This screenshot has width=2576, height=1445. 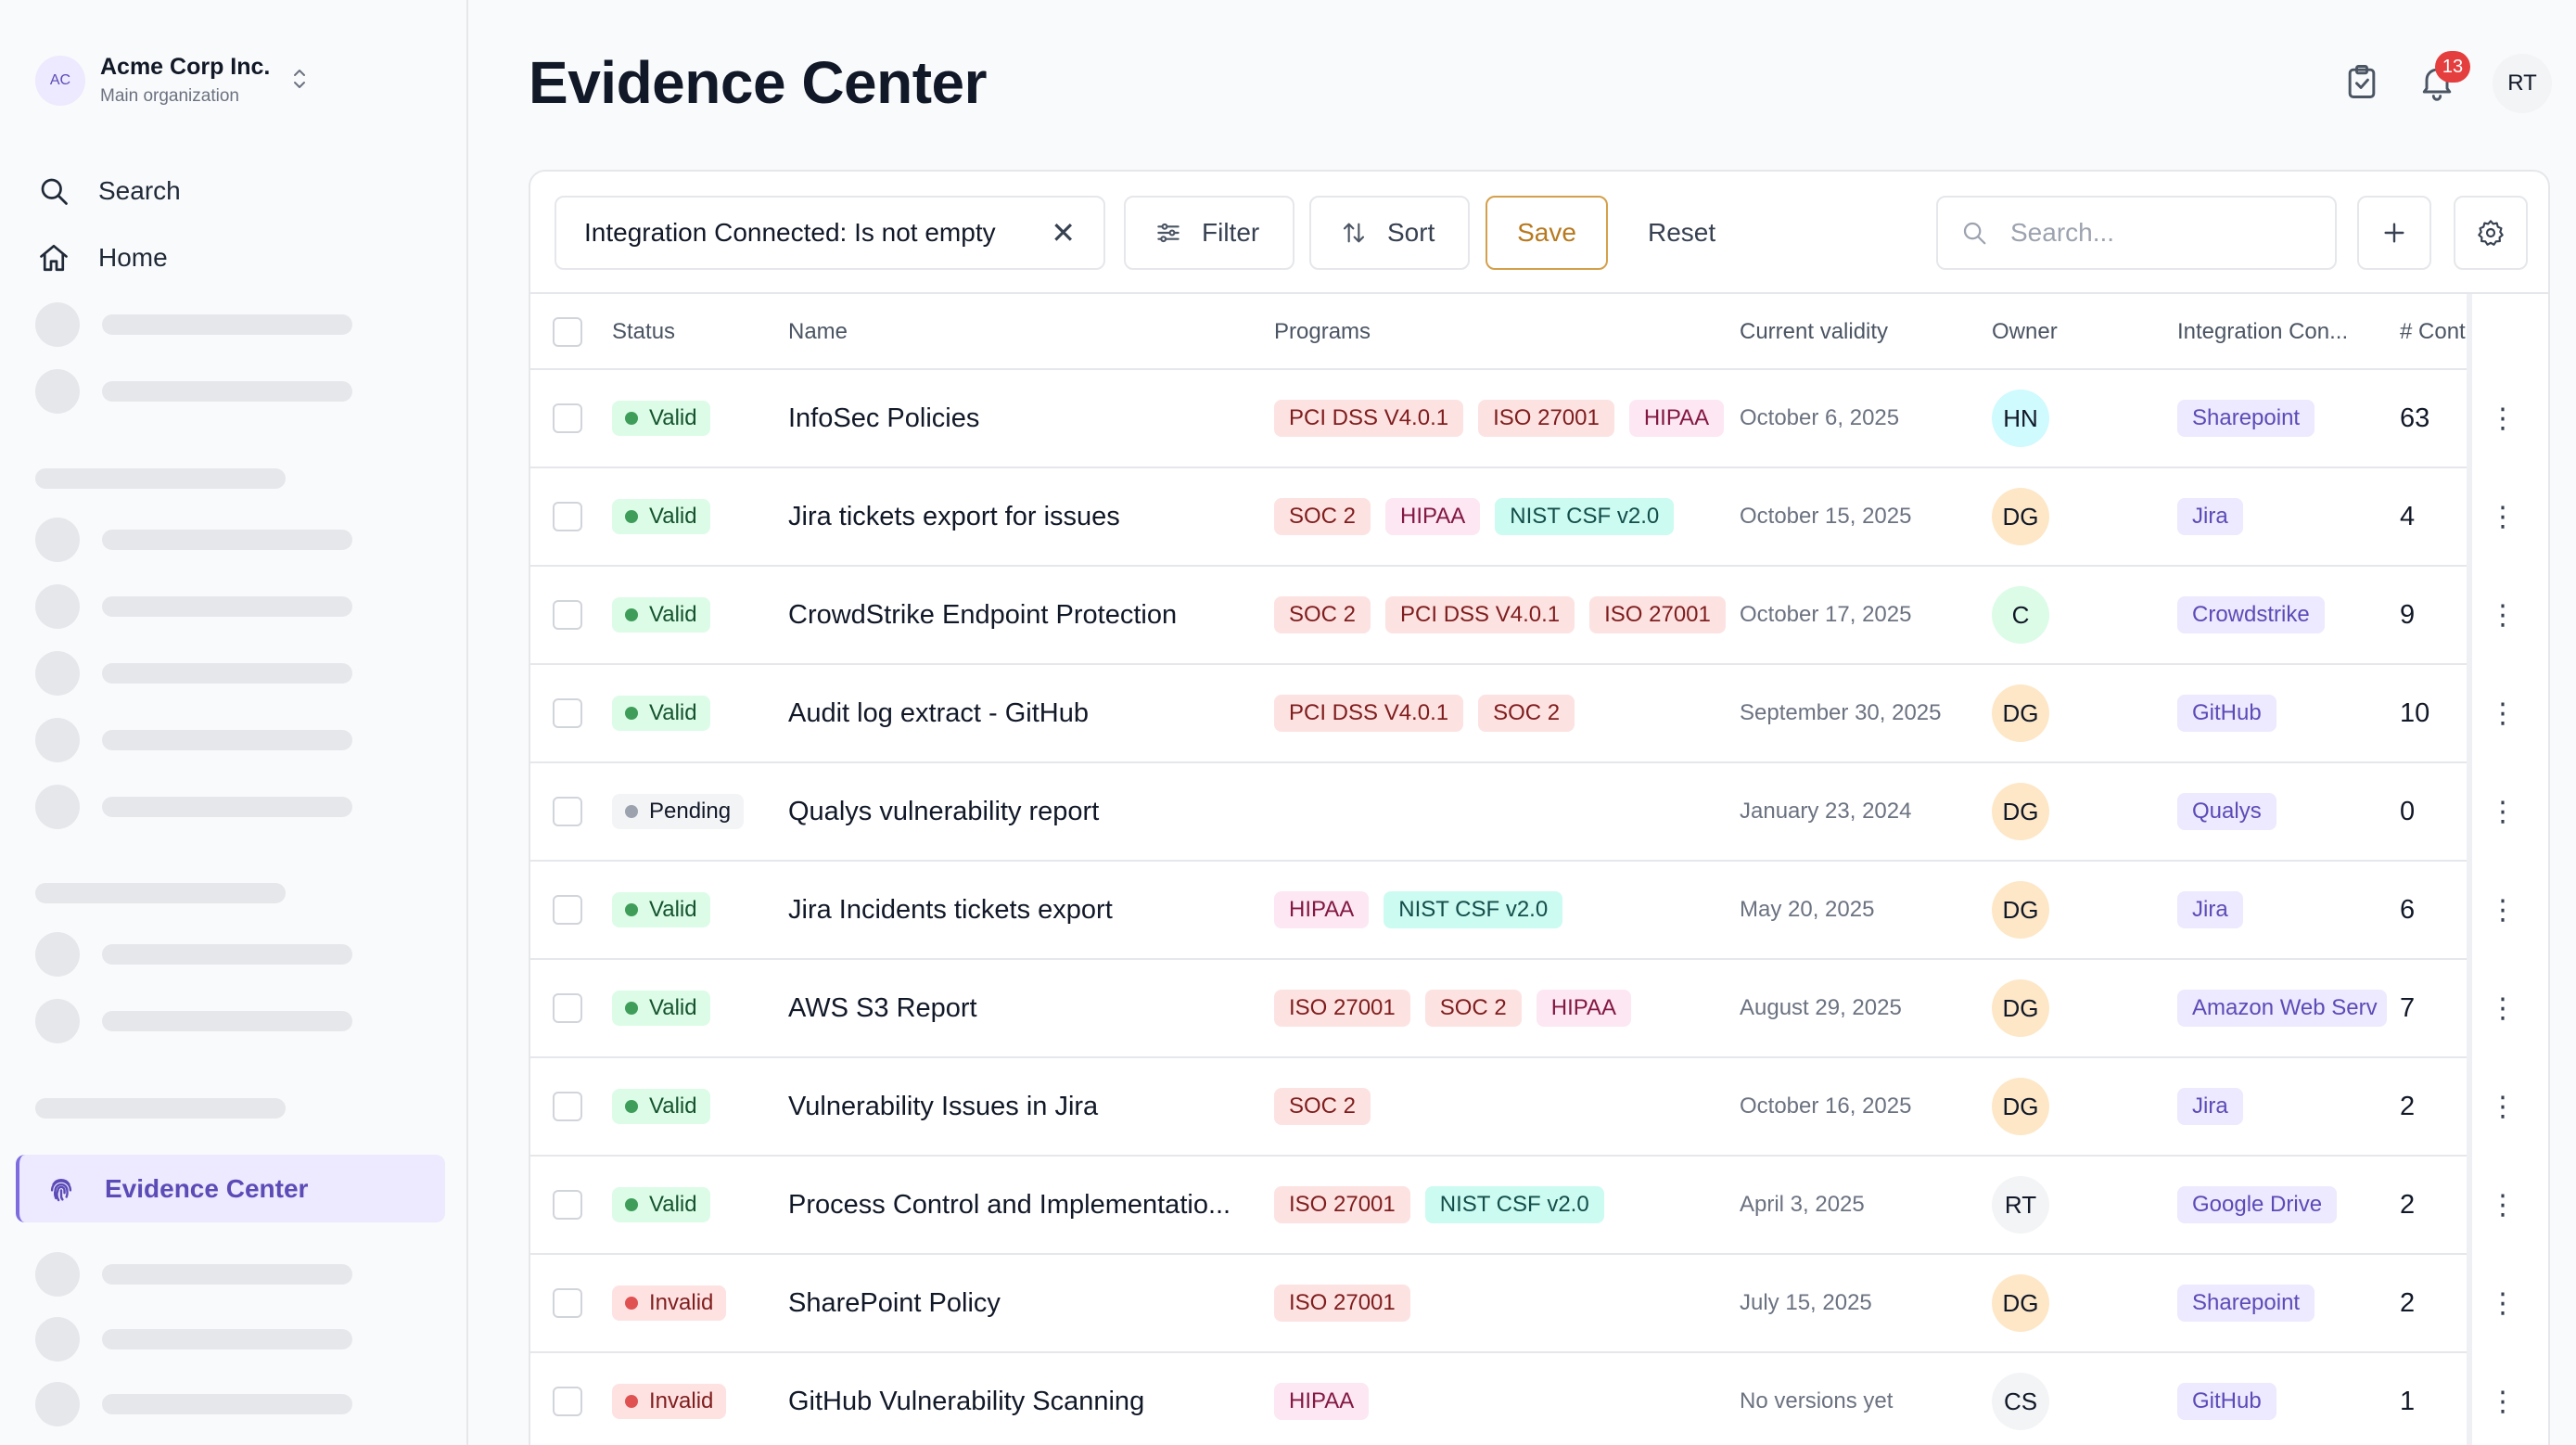 I want to click on nav-home: Home, so click(x=102, y=258).